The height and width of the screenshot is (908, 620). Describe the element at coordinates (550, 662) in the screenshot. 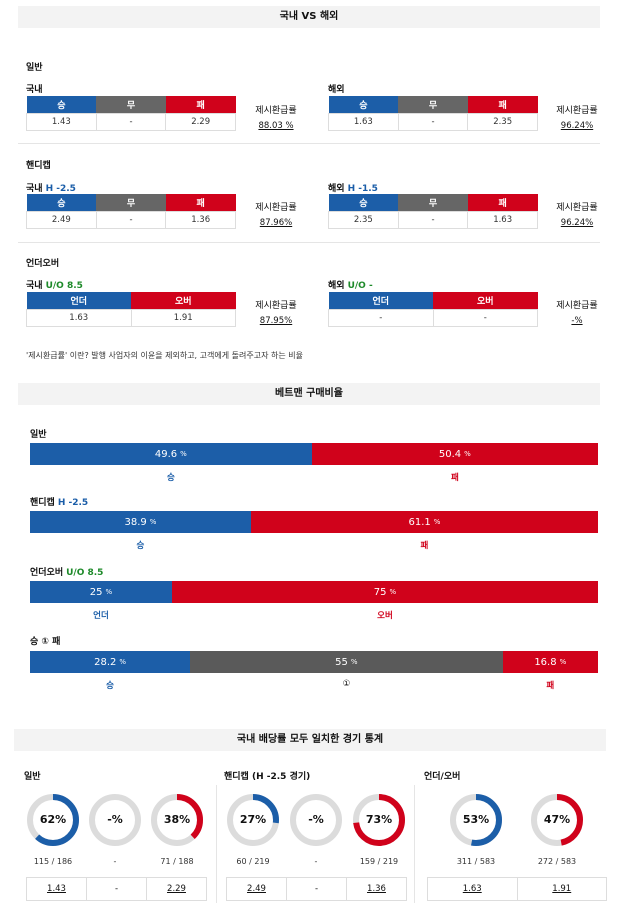

I see `bar-segment: 16.8%` at that location.